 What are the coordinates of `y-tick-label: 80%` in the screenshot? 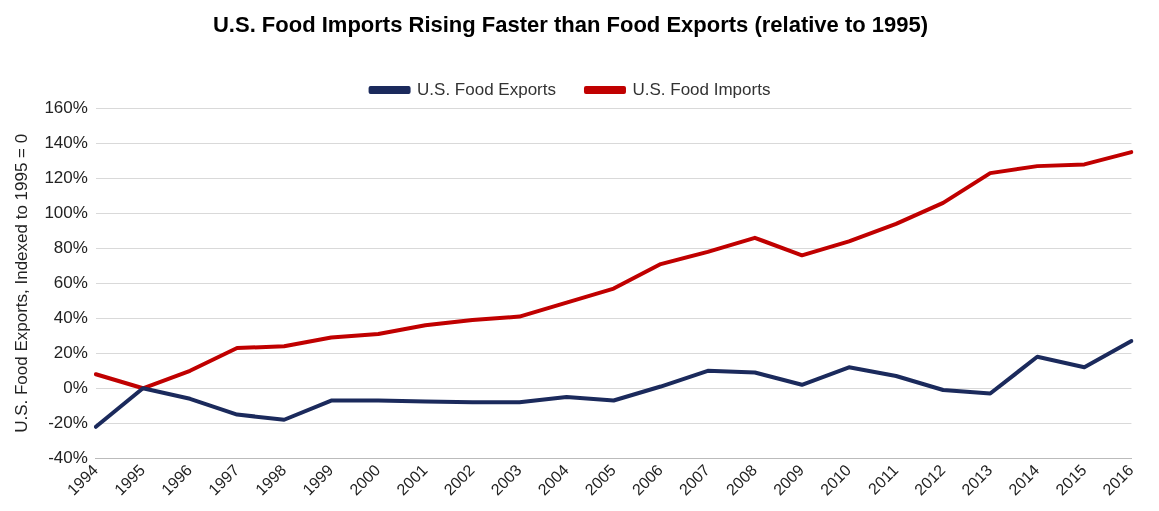 It's located at (70, 248).